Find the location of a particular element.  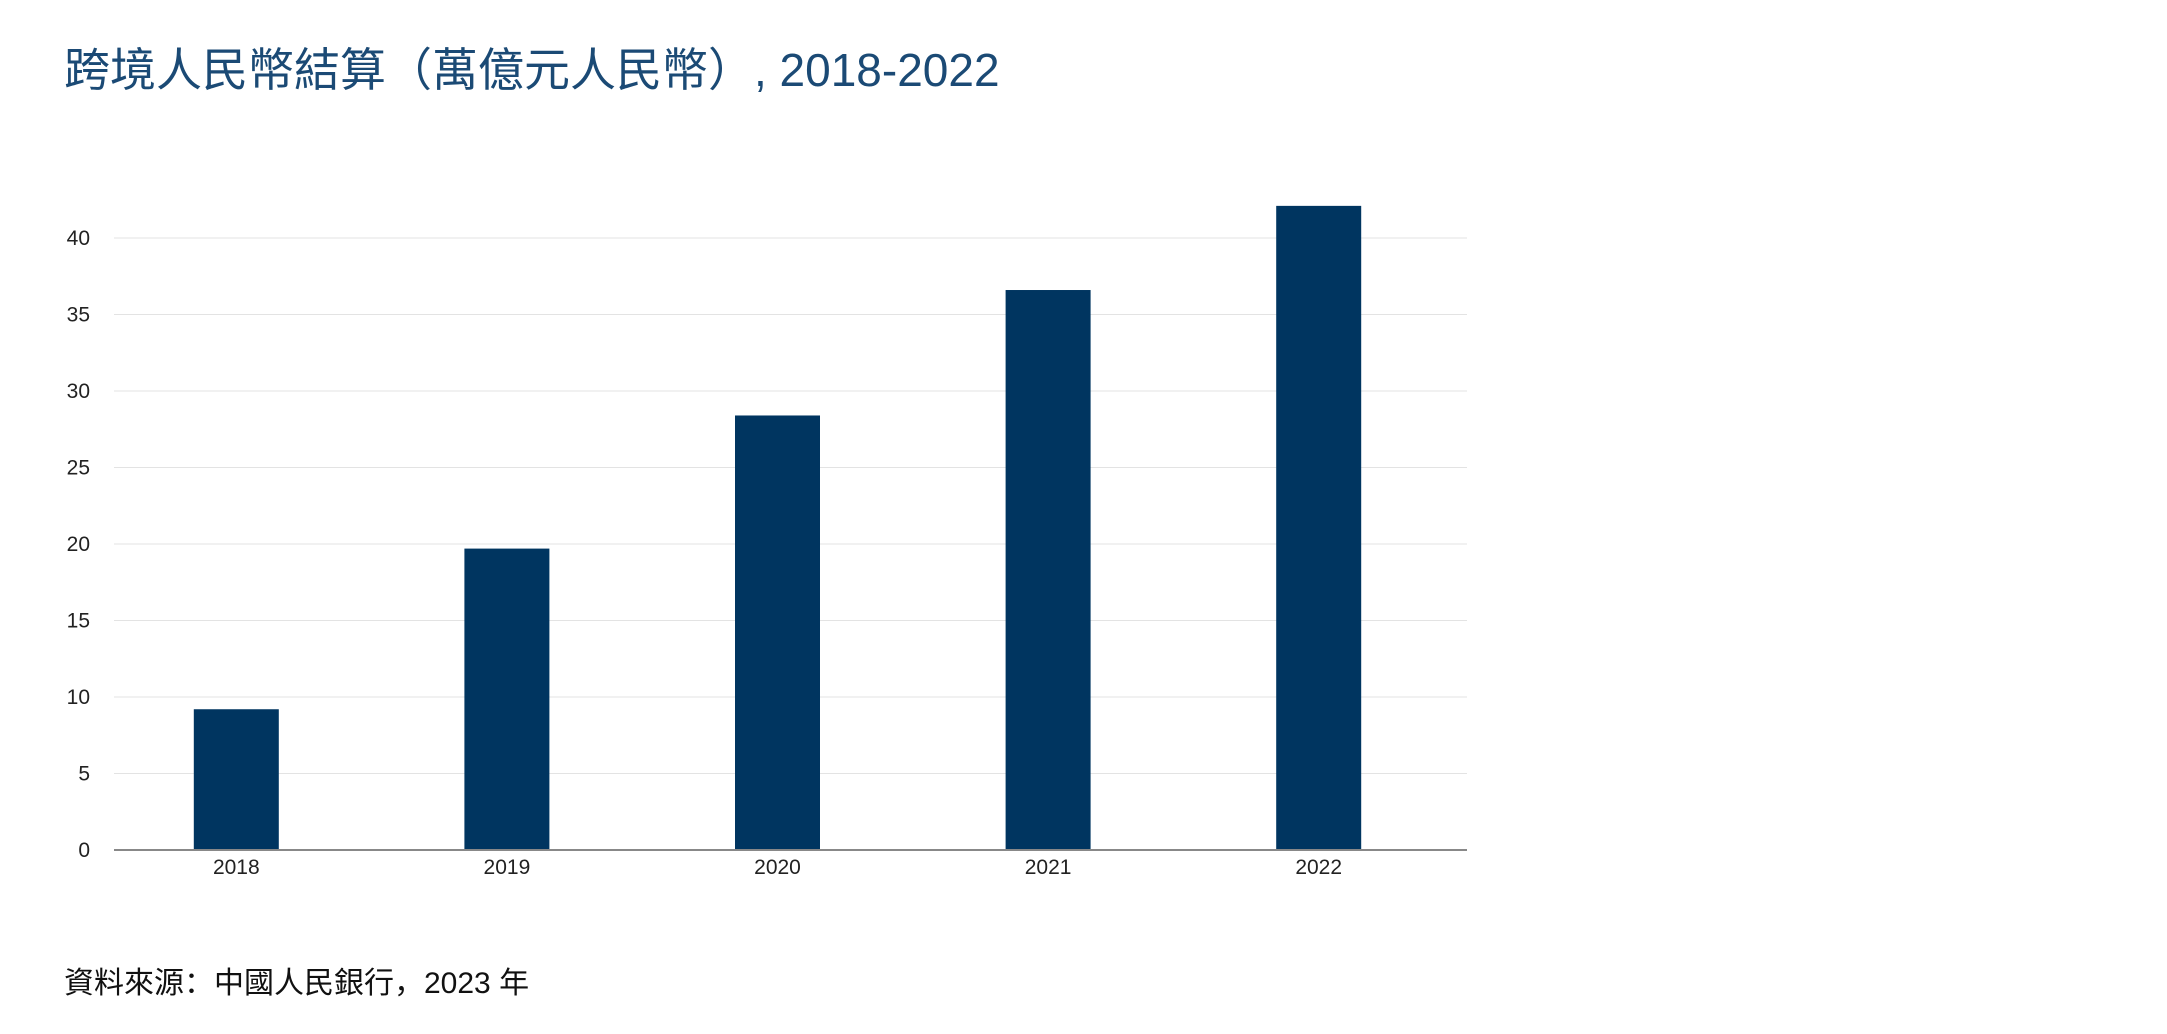

source-note: 資料來源：中國人民銀行，2023 年 is located at coordinates (297, 983).